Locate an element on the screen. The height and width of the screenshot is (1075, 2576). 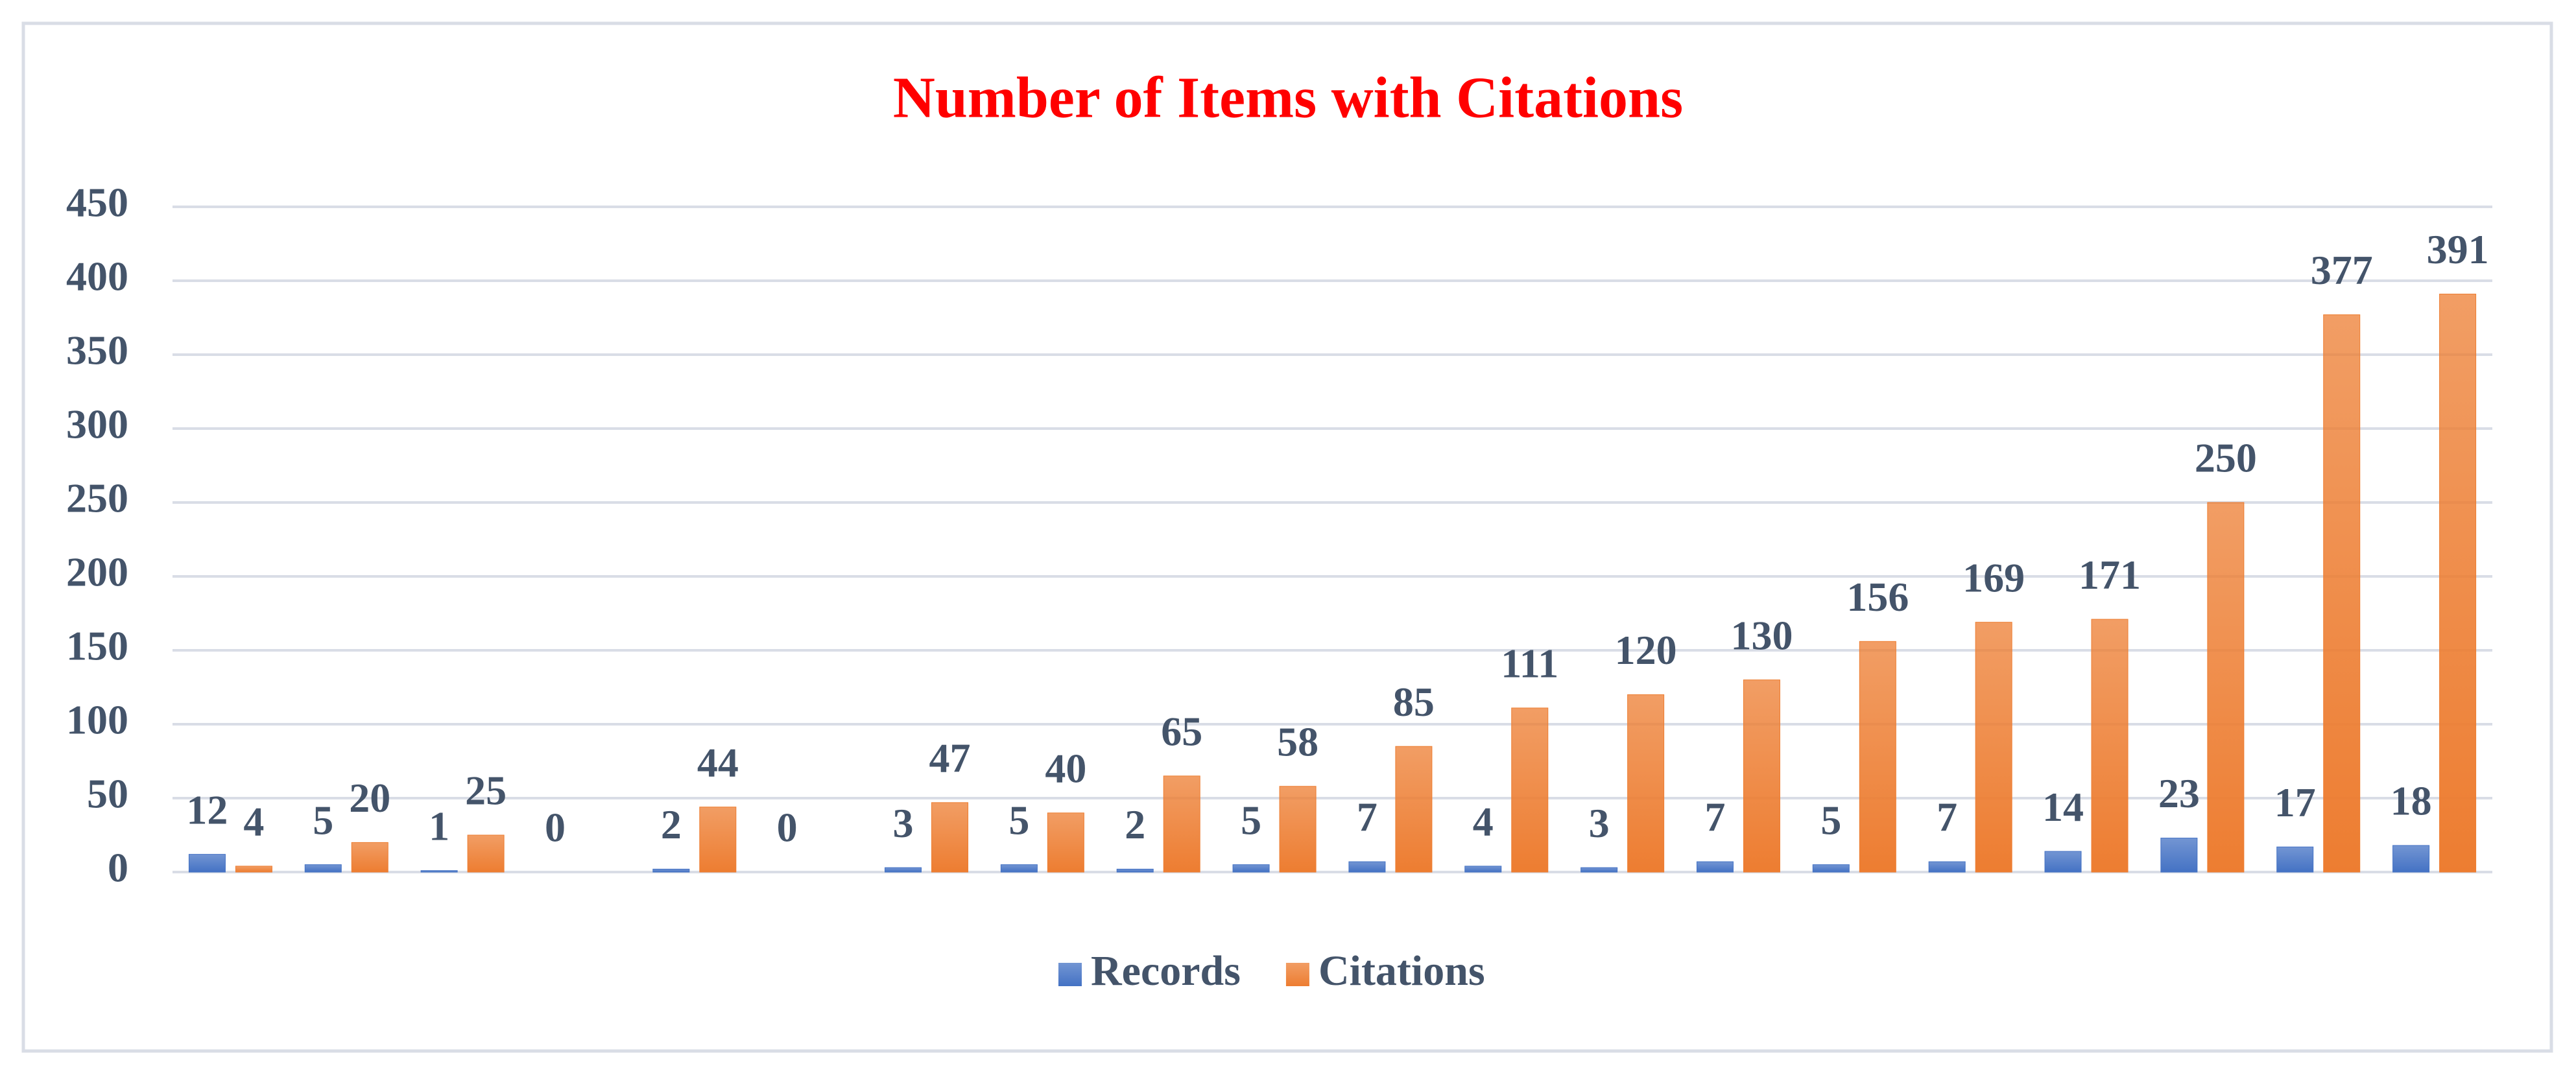
data-label: 120 is located at coordinates (1646, 650).